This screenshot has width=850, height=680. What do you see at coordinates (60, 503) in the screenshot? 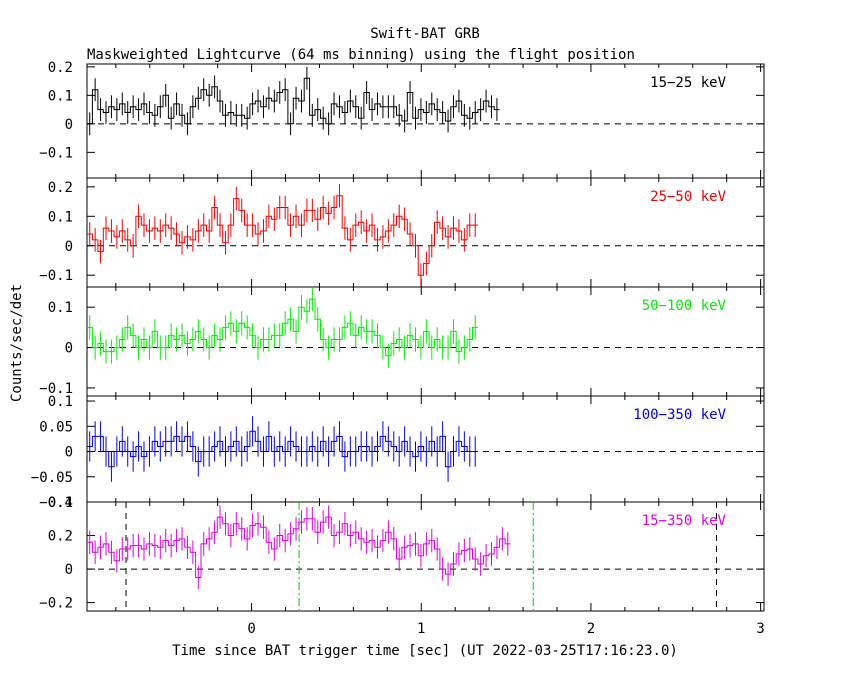
I see `y-tick-label: 0.4` at bounding box center [60, 503].